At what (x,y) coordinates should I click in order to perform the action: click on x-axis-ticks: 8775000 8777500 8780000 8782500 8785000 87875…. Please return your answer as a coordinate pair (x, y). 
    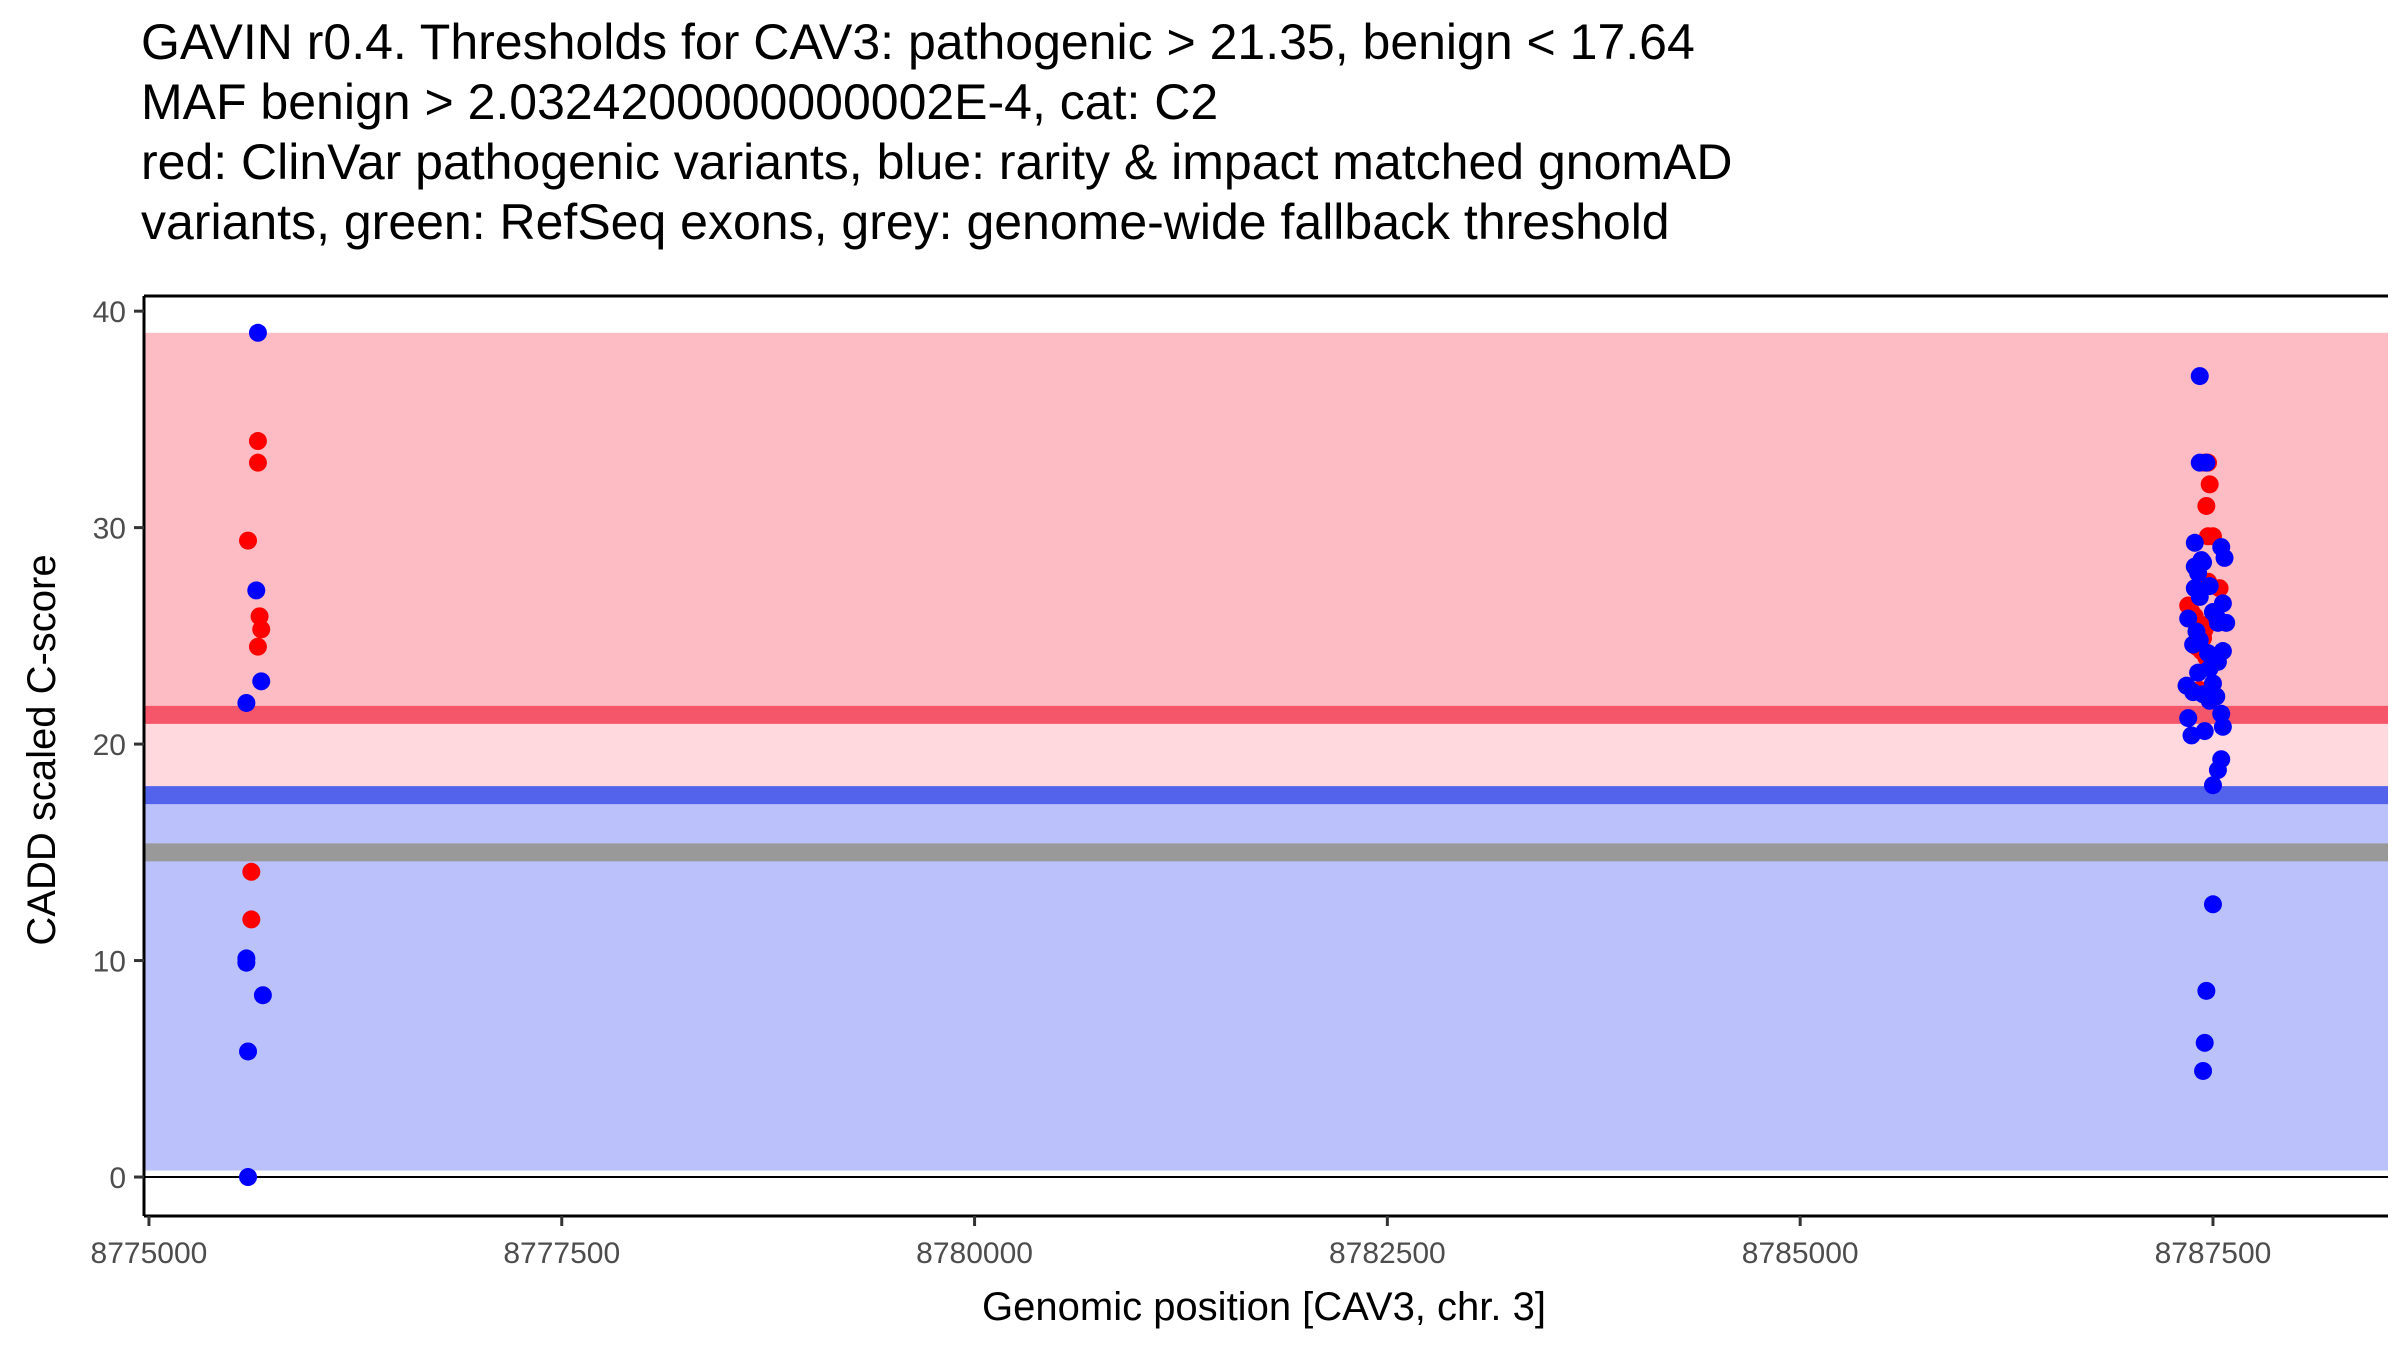
    Looking at the image, I should click on (1181, 1243).